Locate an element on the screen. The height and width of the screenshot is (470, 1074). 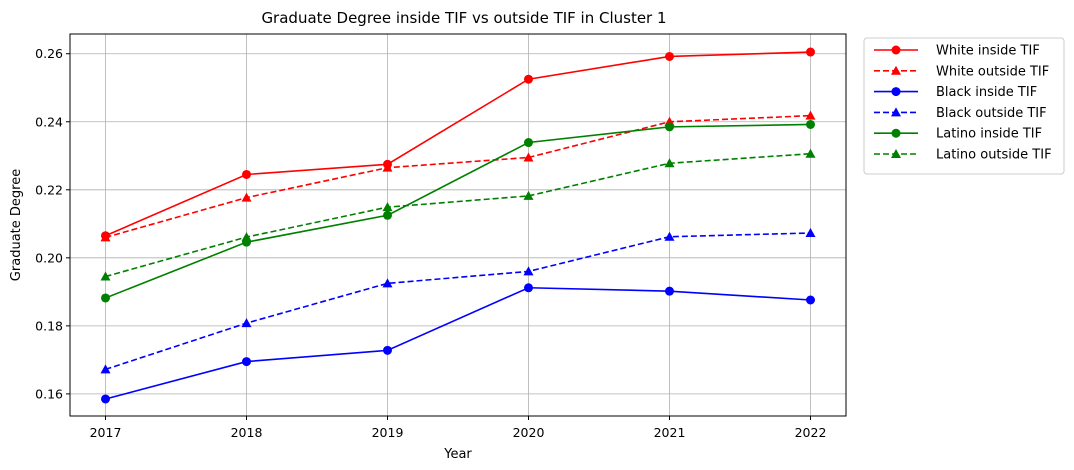
legend-item: Black outside TIF is located at coordinates (960, 113).